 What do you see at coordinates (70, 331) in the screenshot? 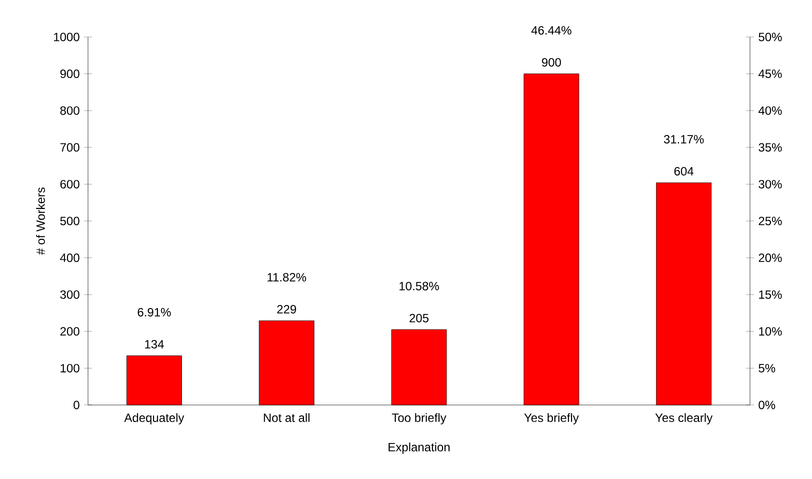
I see `y-tick-label: 200` at bounding box center [70, 331].